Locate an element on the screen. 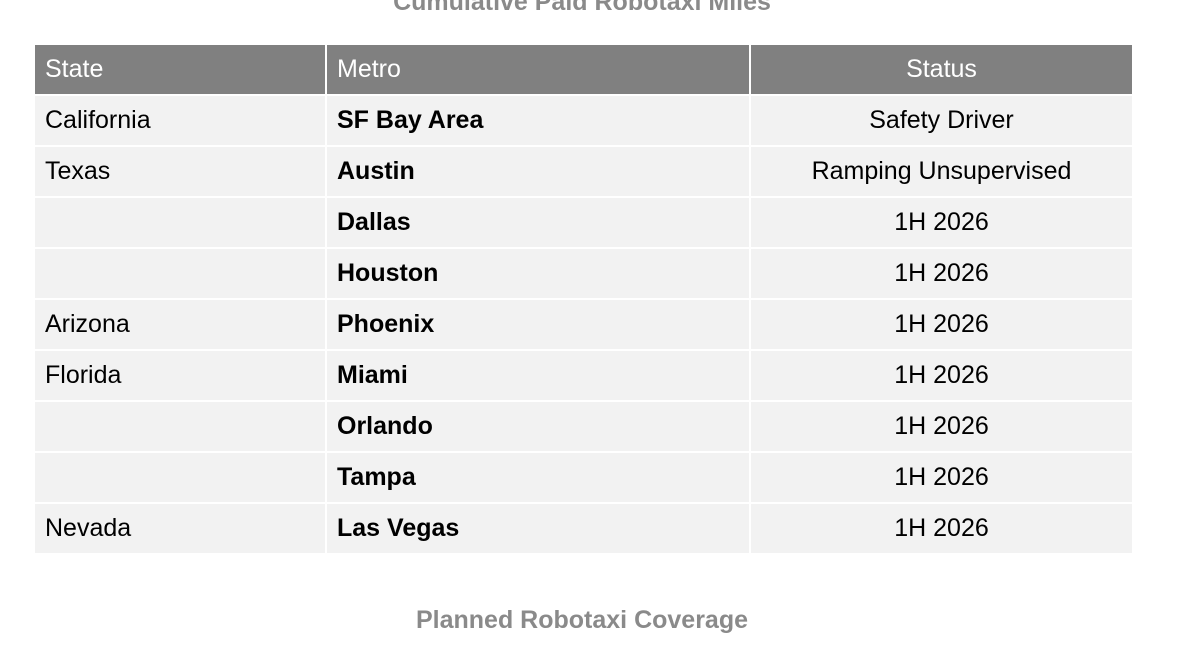  table-cell: Arizona is located at coordinates (180, 324).